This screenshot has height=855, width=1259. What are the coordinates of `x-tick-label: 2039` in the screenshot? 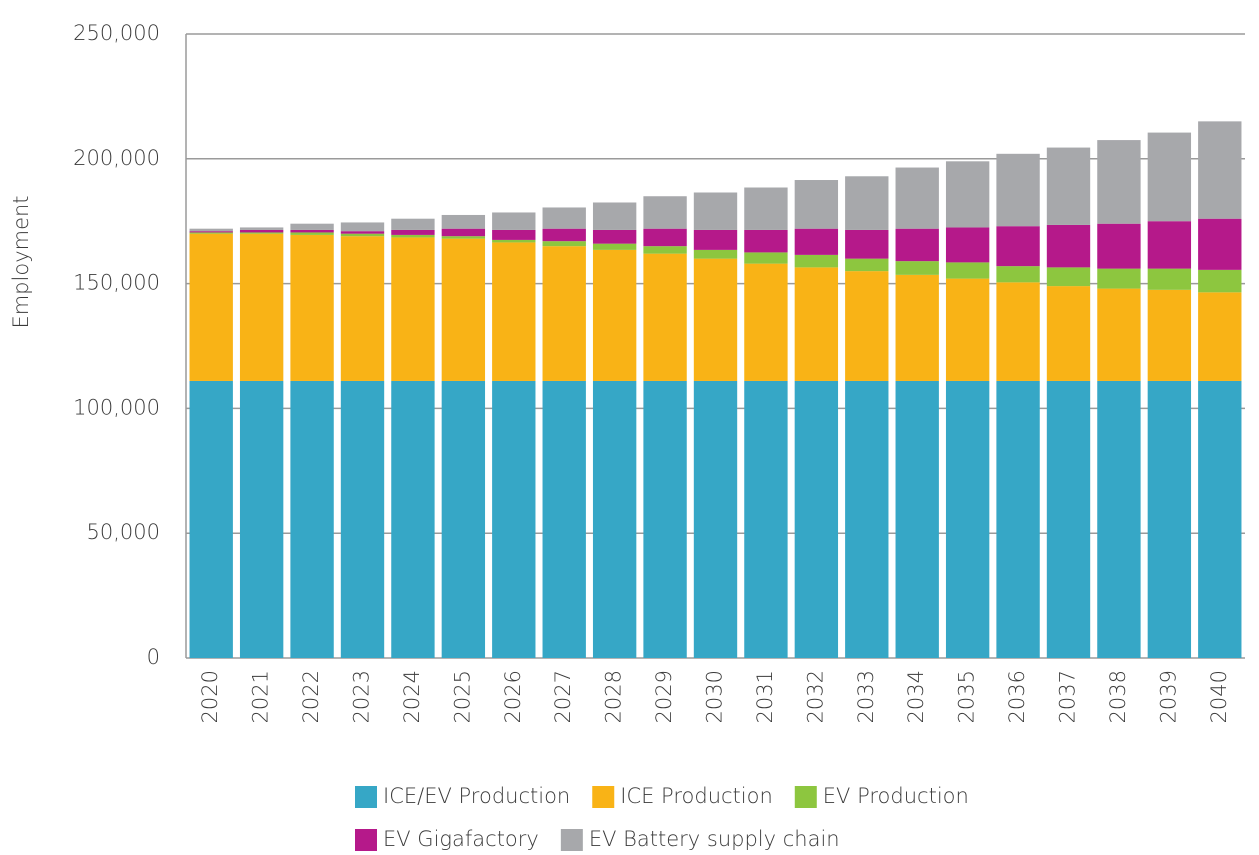 It's located at (1168, 696).